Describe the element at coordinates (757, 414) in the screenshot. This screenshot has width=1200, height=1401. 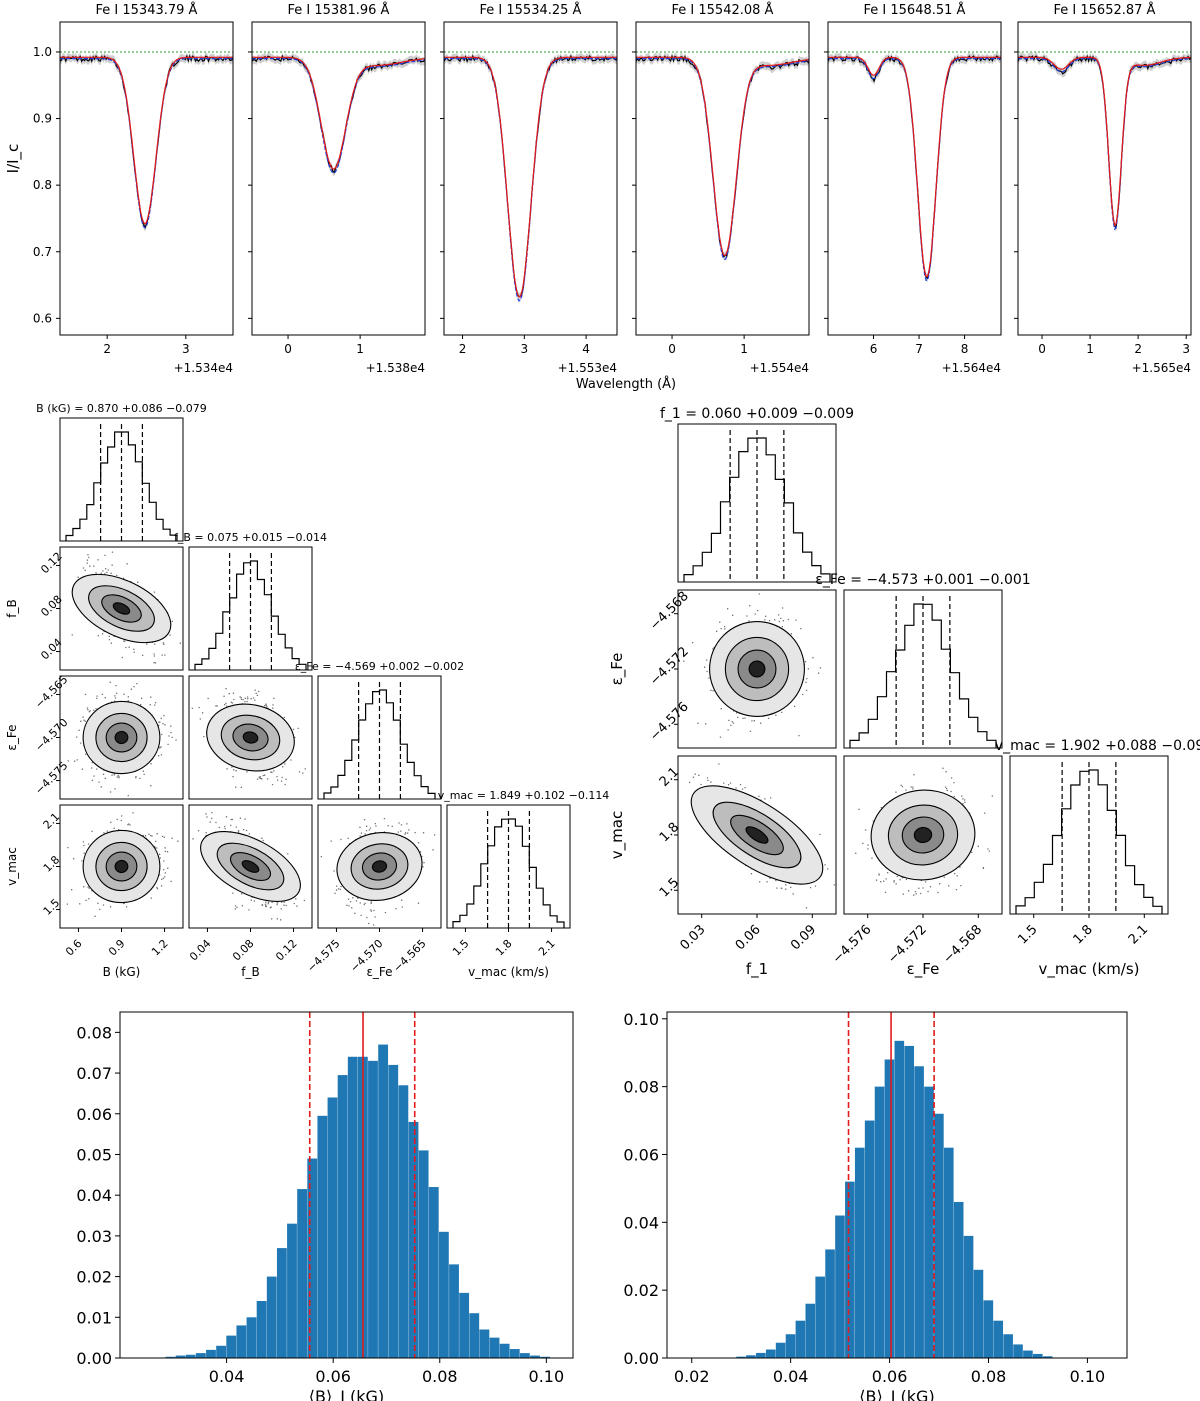
I see `posterior-title: f_1 = 0.060 +0.009 −0.009` at that location.